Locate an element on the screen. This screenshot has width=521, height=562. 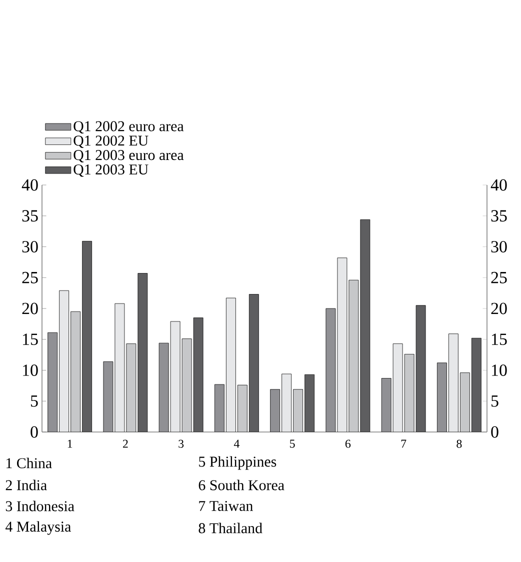
legend-label: Q1 2003 EU is located at coordinates (111, 170).